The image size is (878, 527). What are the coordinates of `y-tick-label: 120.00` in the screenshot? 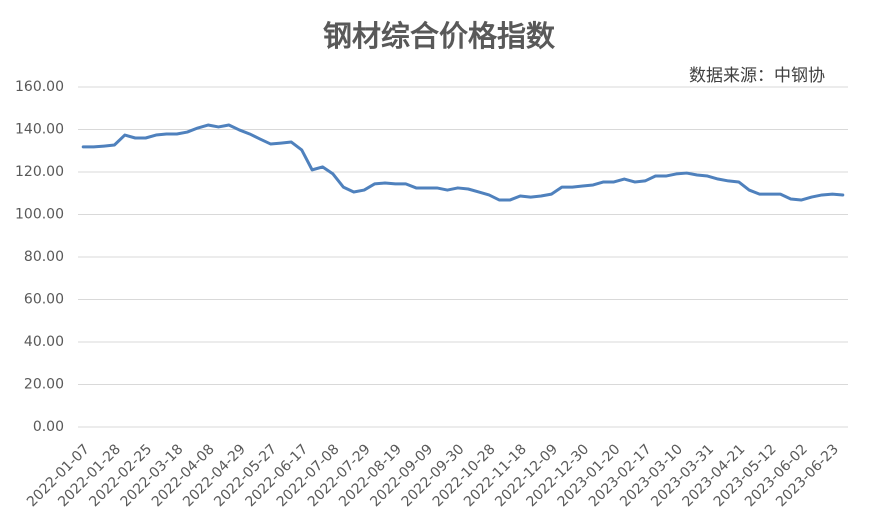 It's located at (39, 172).